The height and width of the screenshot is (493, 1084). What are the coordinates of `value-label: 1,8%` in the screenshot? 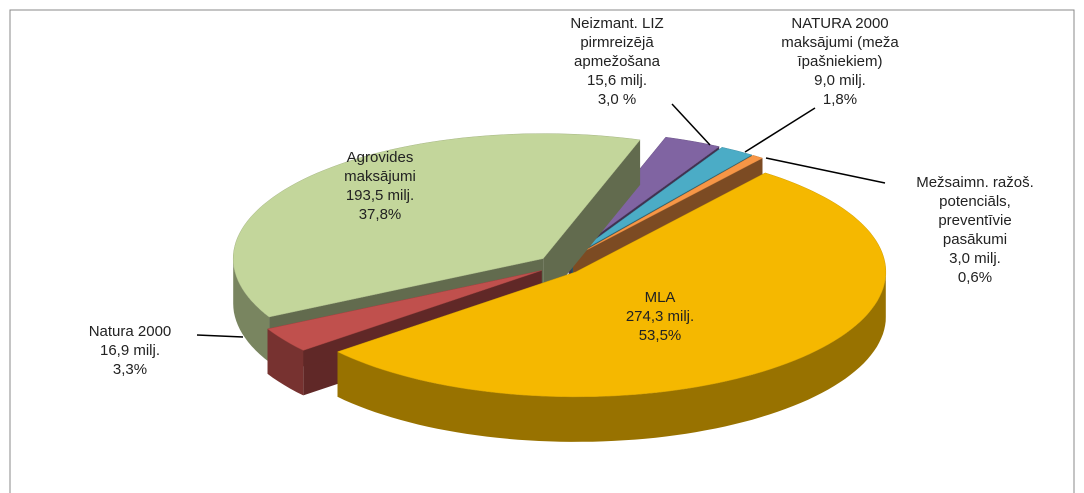 It's located at (840, 99).